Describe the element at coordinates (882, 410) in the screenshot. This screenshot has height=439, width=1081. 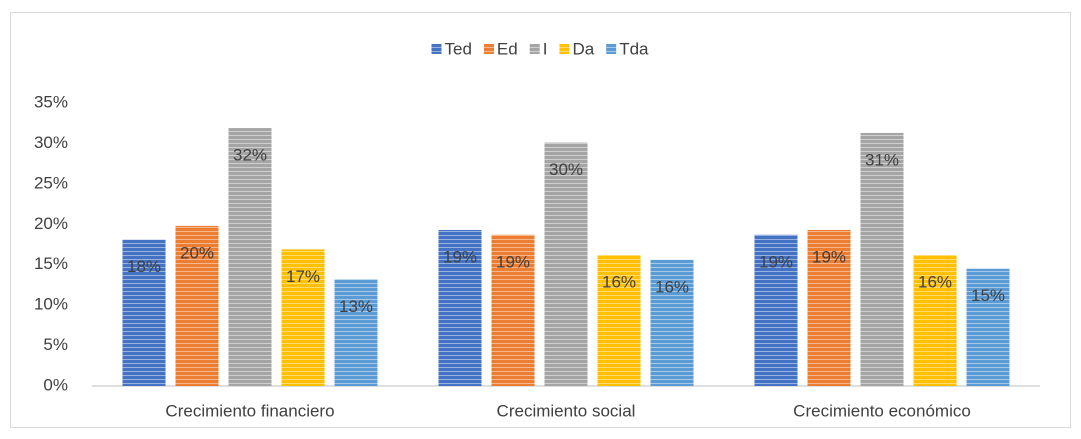
I see `x-tick-label: Crecimiento económico` at that location.